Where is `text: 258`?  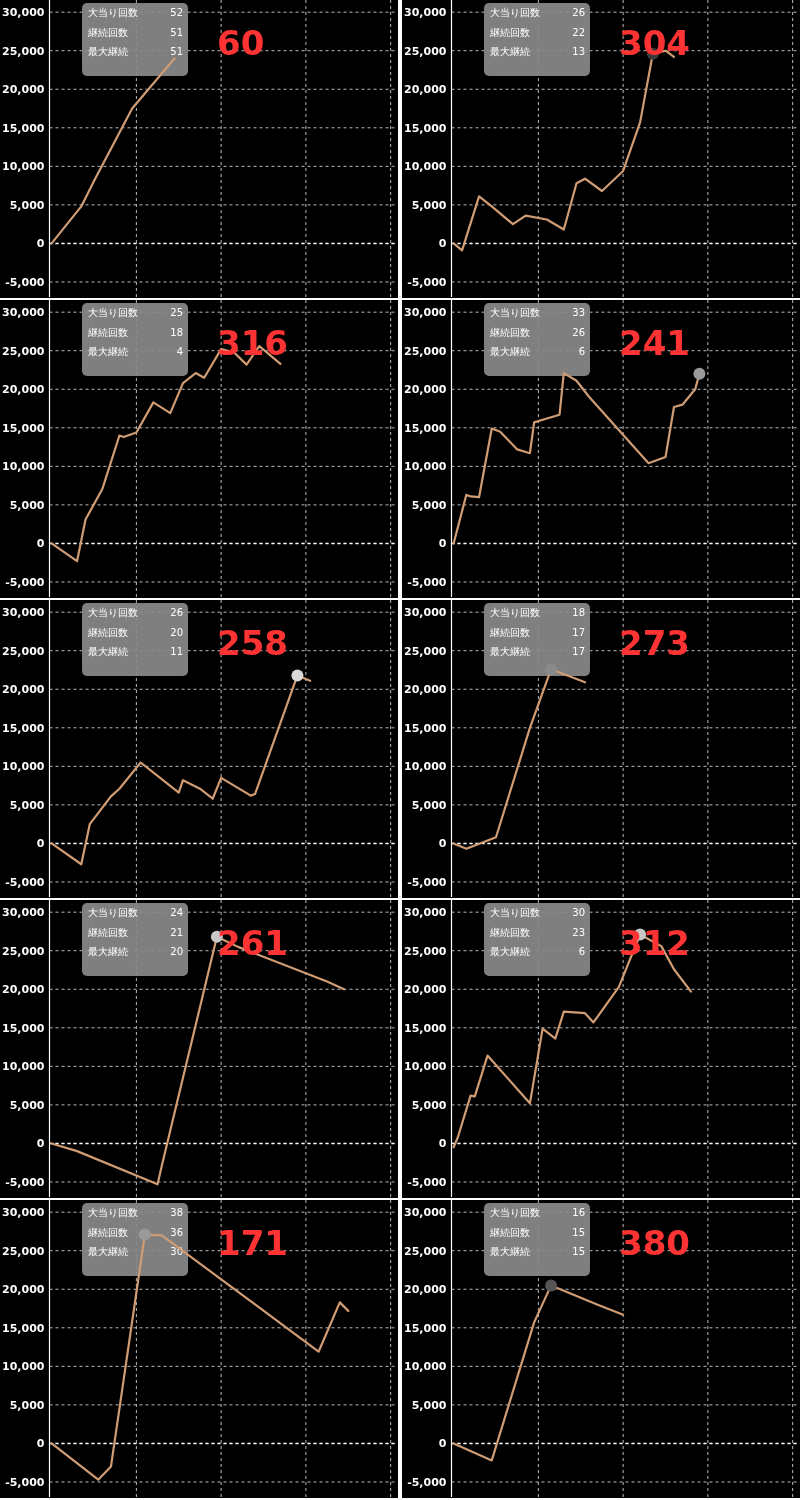
text: 258 is located at coordinates (252, 643).